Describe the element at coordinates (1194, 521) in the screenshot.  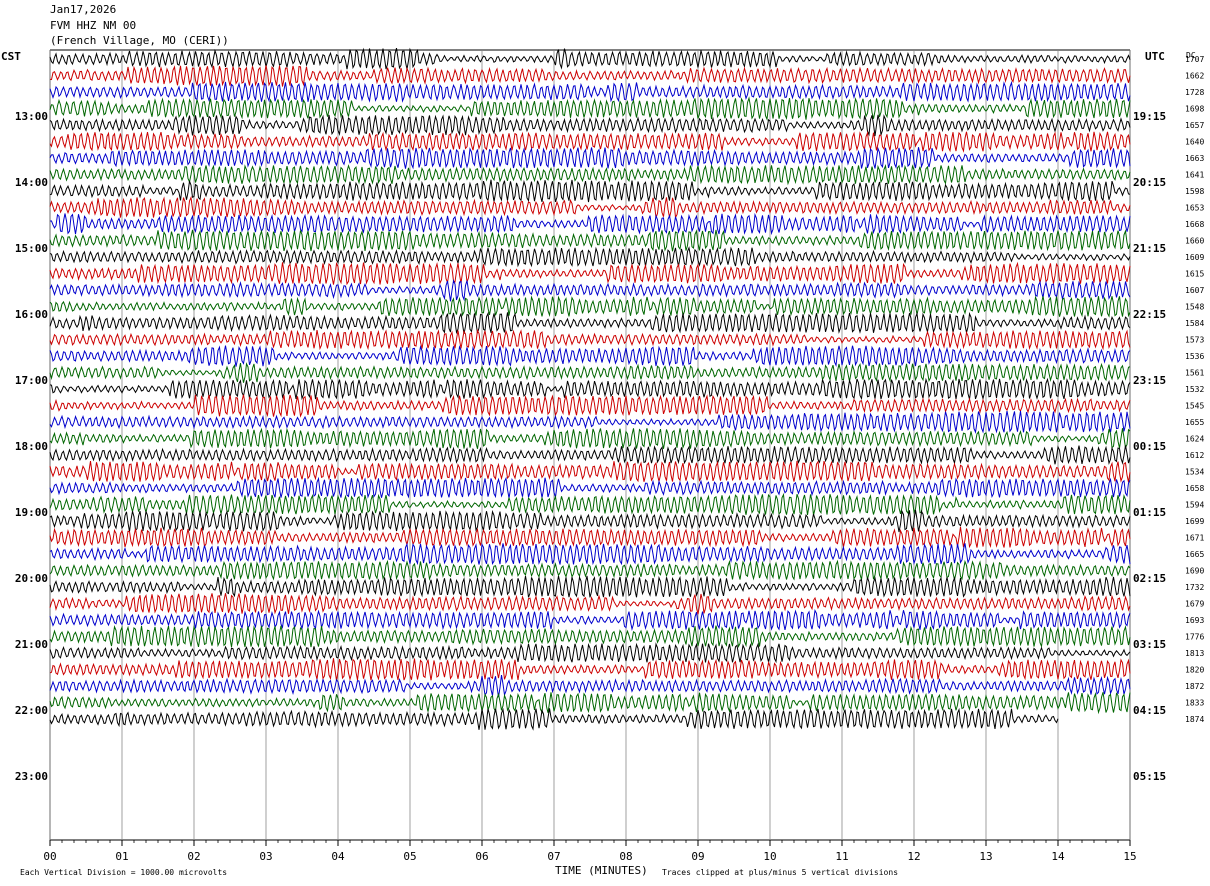
I see `dc-offset-label: 1699` at that location.